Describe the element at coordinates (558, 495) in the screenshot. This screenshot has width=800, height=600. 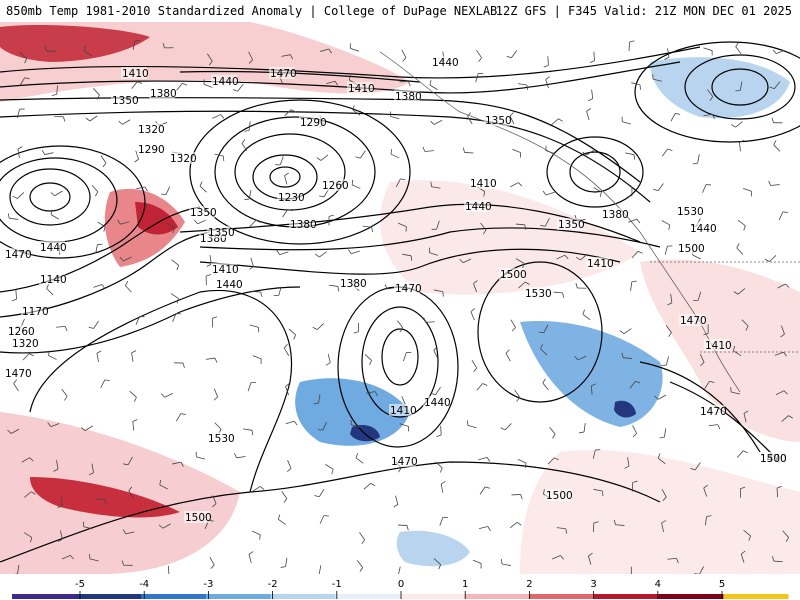
I see `label-1500-se-bg` at that location.